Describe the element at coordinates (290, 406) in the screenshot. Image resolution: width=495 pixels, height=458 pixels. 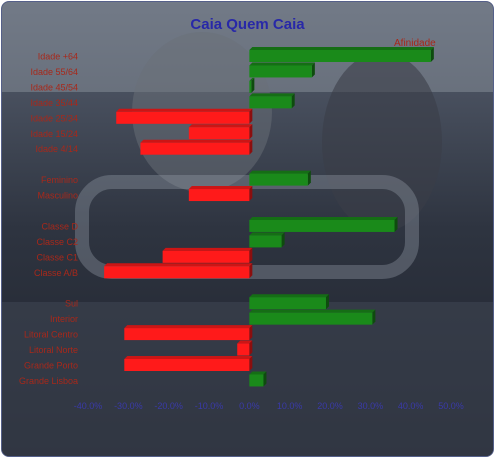
I see `x-tick-label: 10.0%` at that location.